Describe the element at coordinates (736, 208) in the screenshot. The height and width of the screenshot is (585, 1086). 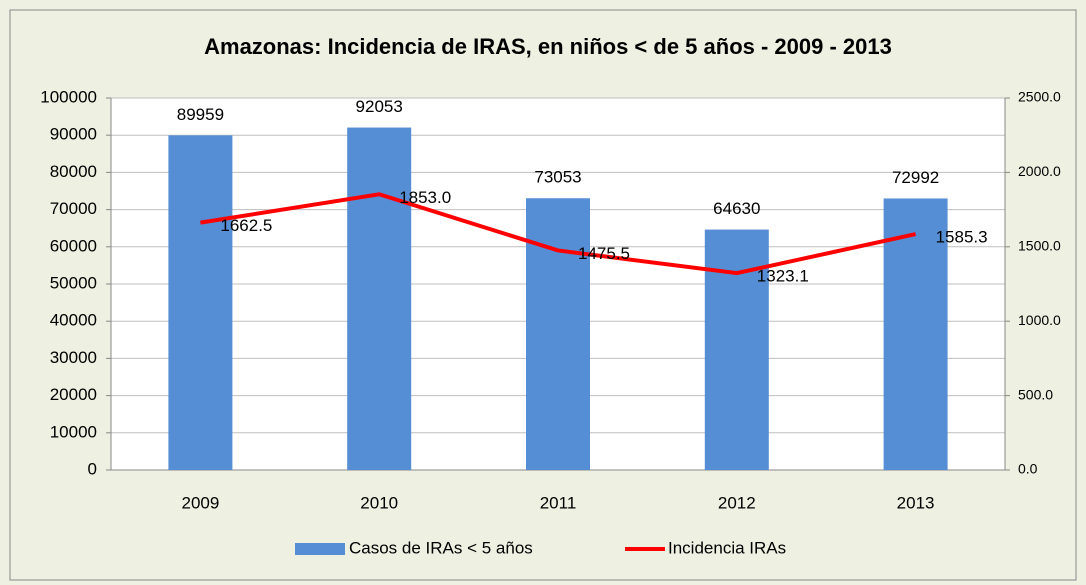
I see `bar-value-label: 64630` at that location.